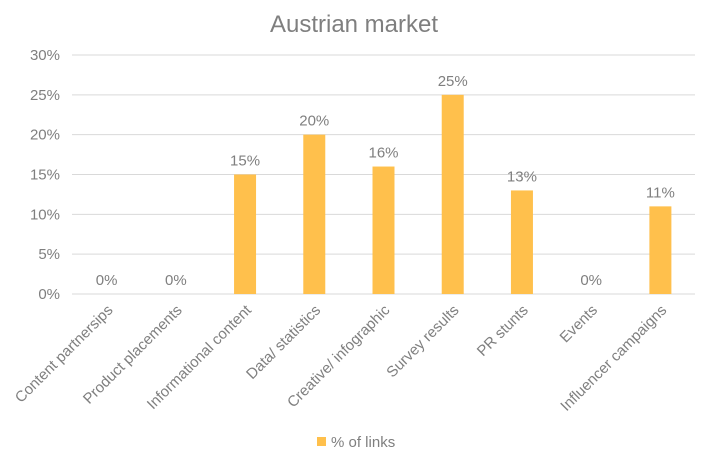  I want to click on legend-label: % of links, so click(363, 442).